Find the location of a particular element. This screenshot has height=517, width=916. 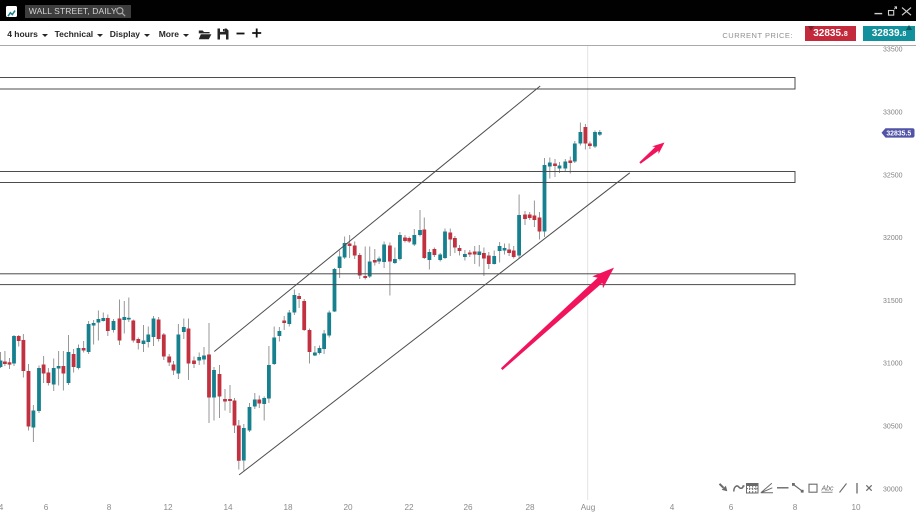

svg-text: 20 is located at coordinates (348, 507).